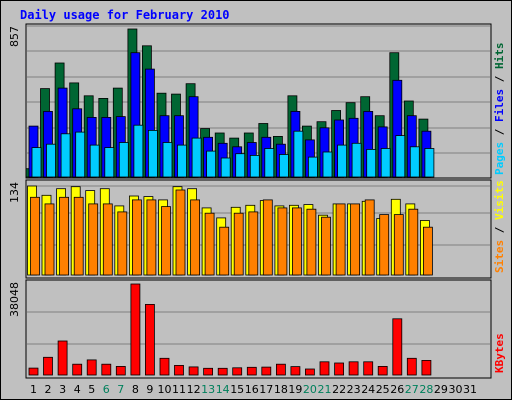  What do you see at coordinates (266, 389) in the screenshot?
I see `x-tick-label: 17` at bounding box center [266, 389].